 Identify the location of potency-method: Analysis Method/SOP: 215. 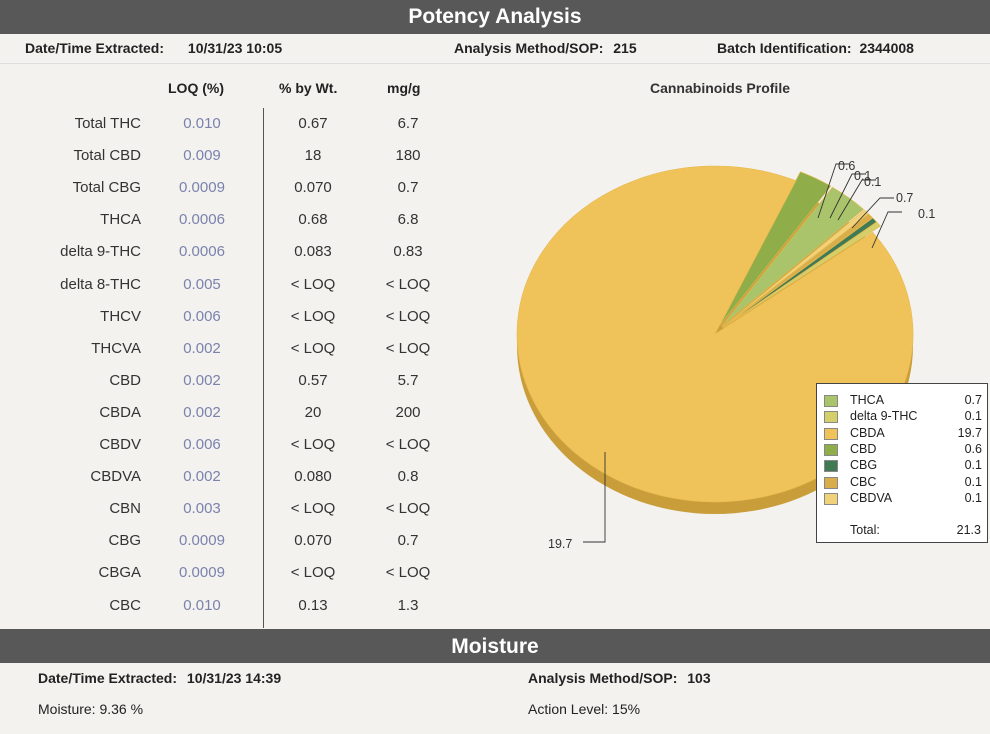
(545, 48).